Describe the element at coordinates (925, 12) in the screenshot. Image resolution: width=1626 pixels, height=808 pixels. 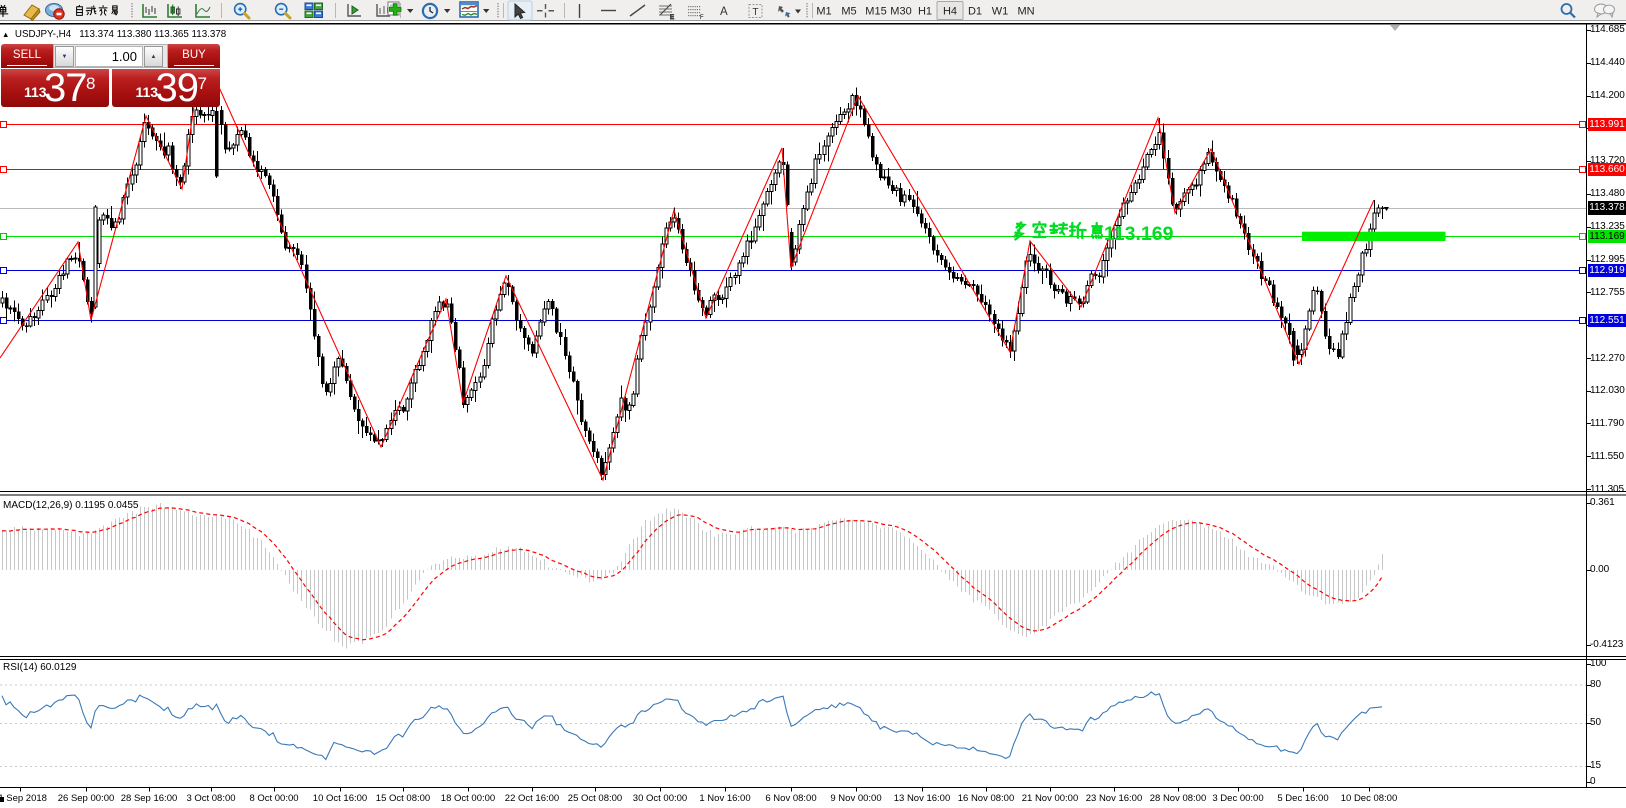
I see `svg-text: H1` at that location.